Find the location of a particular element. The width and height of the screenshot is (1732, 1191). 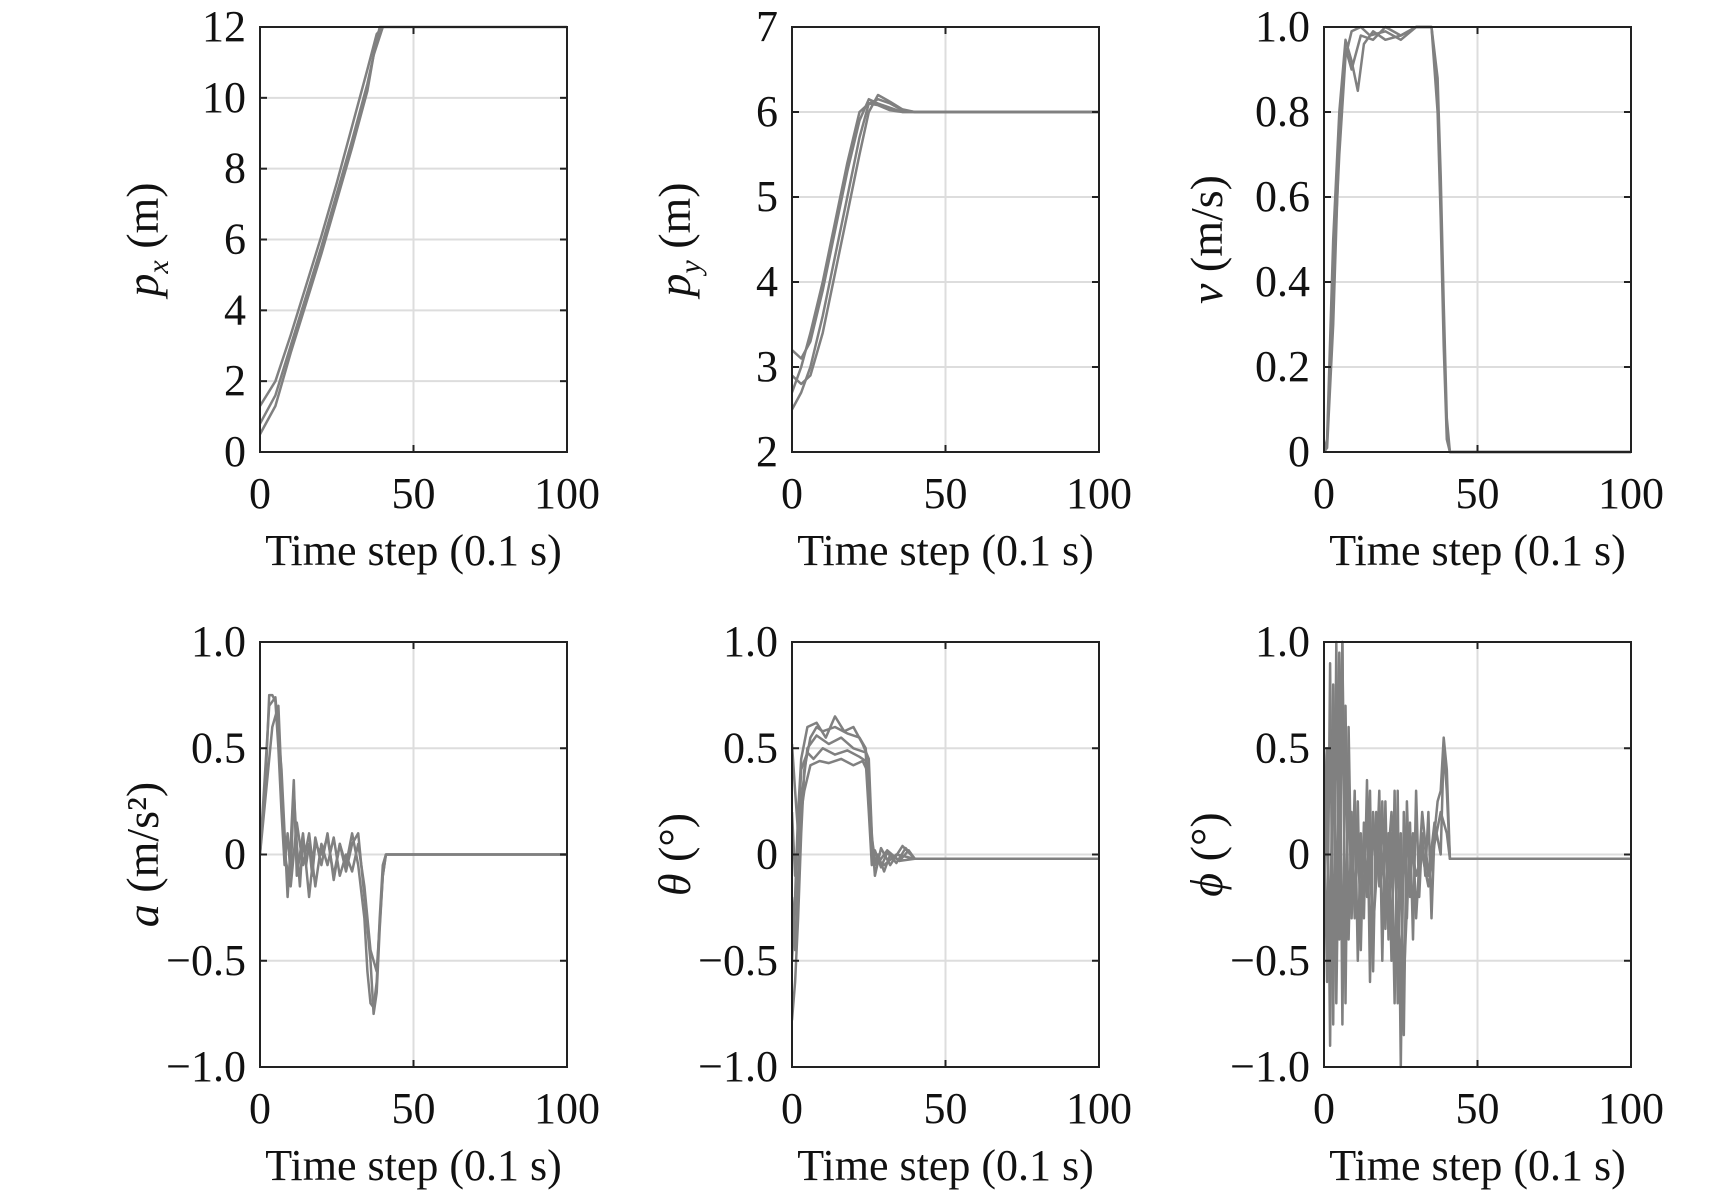

y-axis-subscript: y is located at coordinates (690, 268).